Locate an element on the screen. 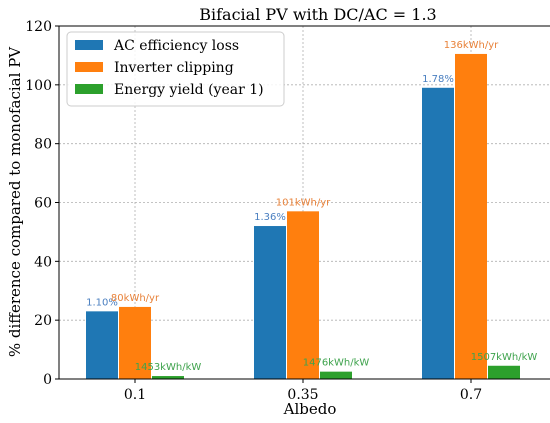 The height and width of the screenshot is (423, 550). y-tick-label: 100 is located at coordinates (38, 86).